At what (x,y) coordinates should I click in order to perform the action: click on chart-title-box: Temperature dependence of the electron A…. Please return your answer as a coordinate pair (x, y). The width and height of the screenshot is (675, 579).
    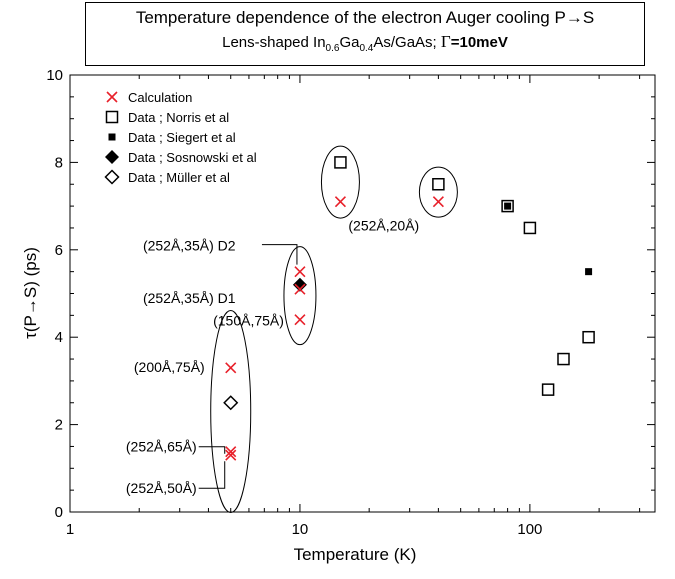
    Looking at the image, I should click on (365, 34).